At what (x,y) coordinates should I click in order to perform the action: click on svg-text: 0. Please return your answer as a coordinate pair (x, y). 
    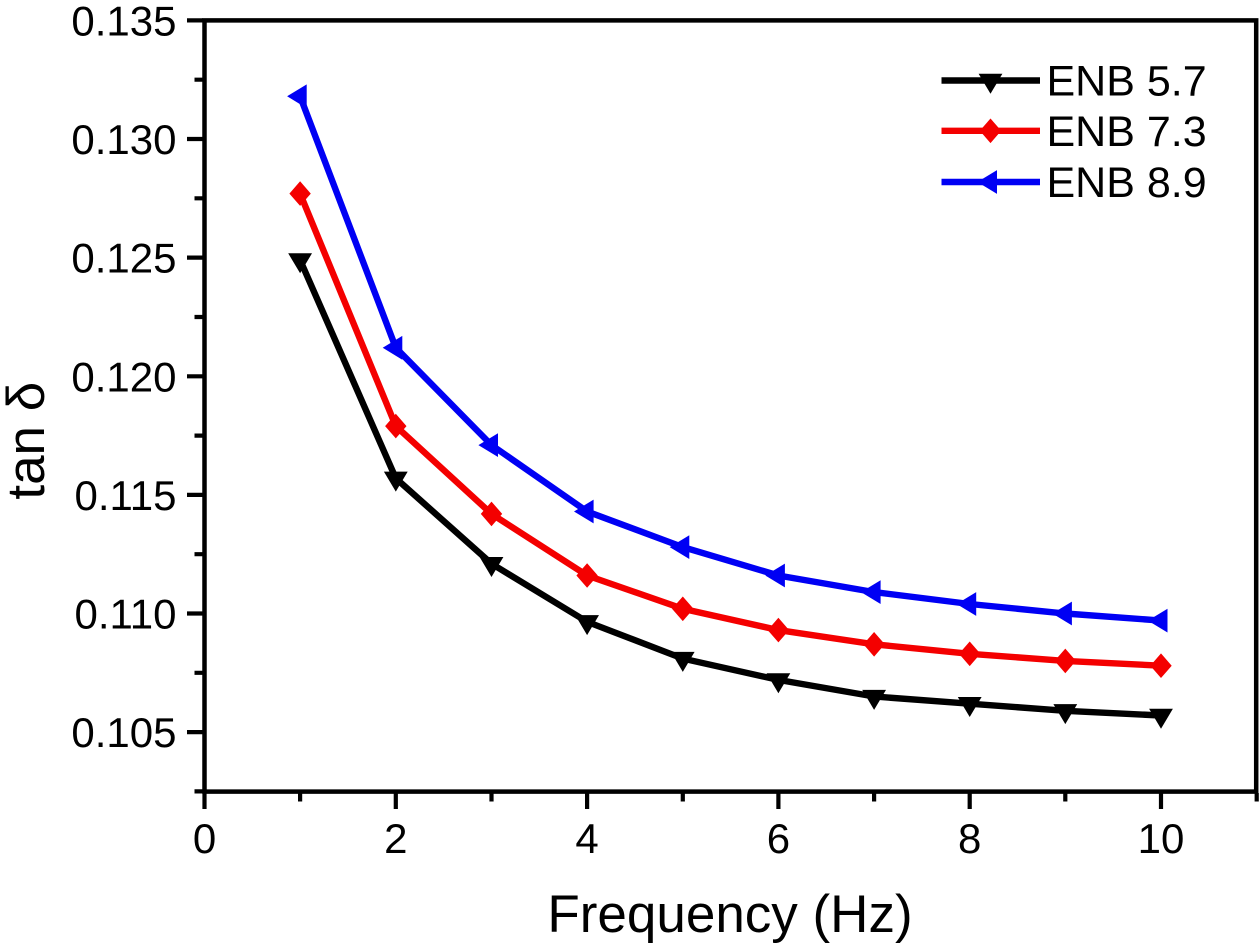
    Looking at the image, I should click on (204, 838).